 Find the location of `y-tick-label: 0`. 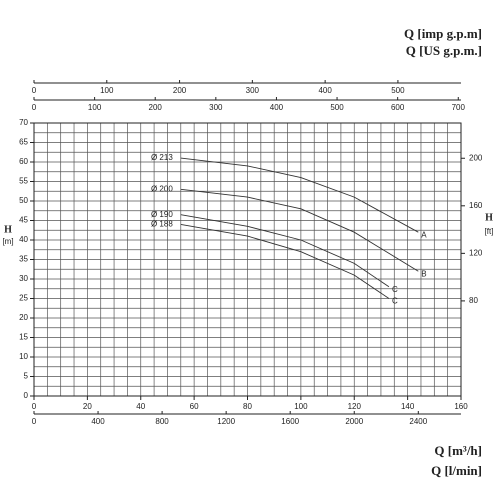

y-tick-label: 0 is located at coordinates (26, 395).